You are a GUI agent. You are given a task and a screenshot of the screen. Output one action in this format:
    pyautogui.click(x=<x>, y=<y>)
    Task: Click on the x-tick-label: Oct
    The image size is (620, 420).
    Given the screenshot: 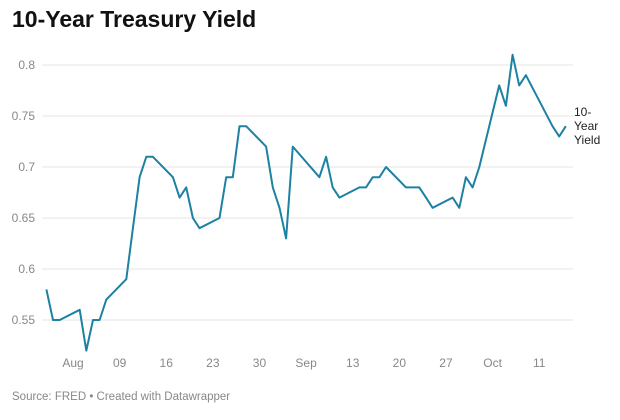 What is the action you would take?
    pyautogui.click(x=492, y=363)
    